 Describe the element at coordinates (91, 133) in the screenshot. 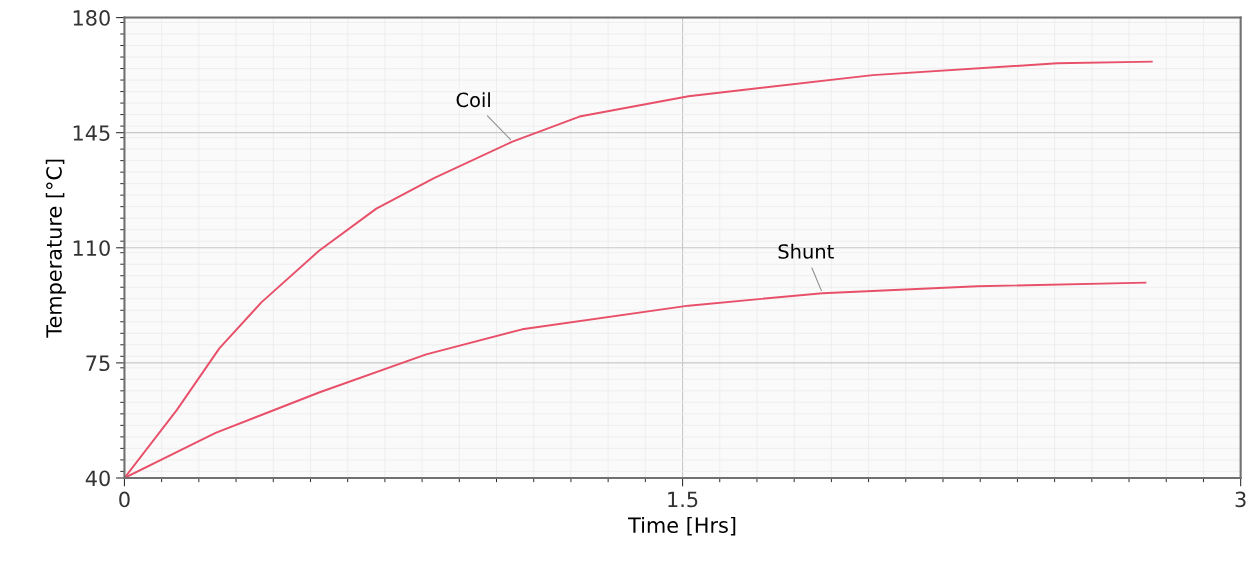

I see `y-tick-label: 145` at that location.